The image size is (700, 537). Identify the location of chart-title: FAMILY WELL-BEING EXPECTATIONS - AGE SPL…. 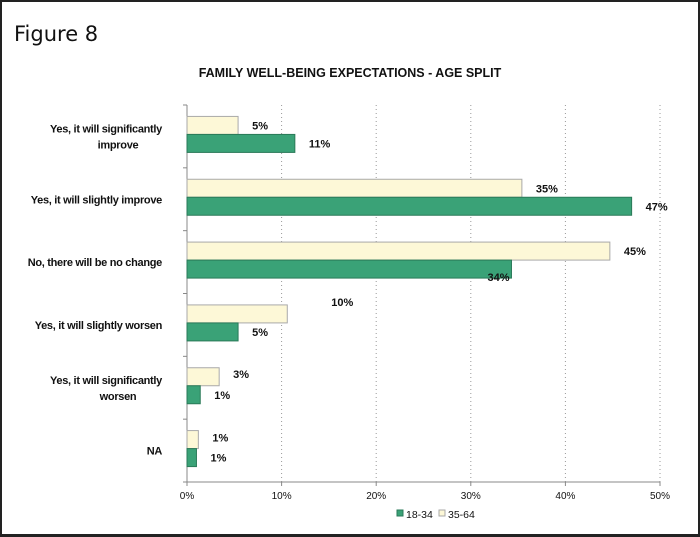
(350, 73).